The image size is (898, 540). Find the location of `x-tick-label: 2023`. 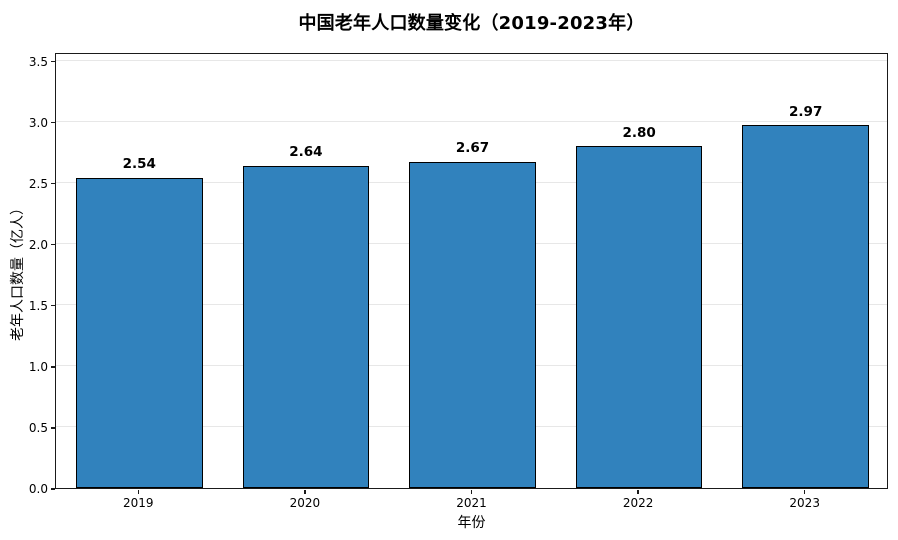

x-tick-label: 2023 is located at coordinates (804, 503).